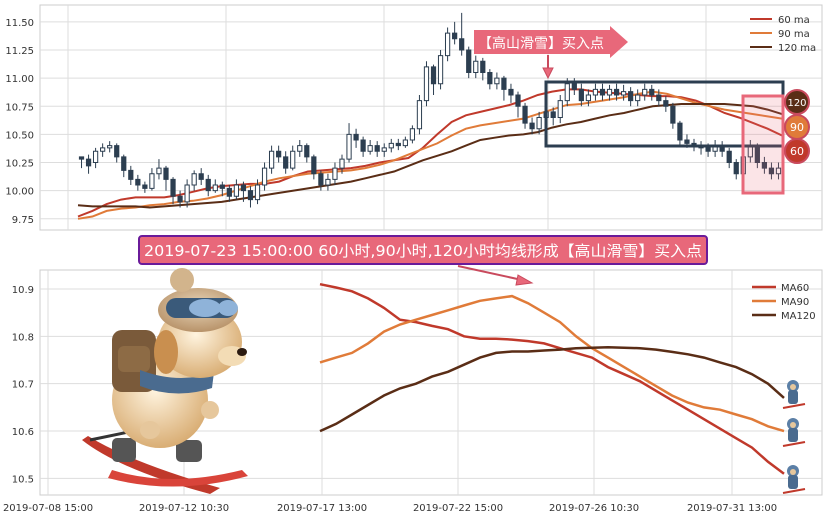 The height and width of the screenshot is (520, 827). I want to click on top-y-tick-label: 11.25, so click(19, 51).